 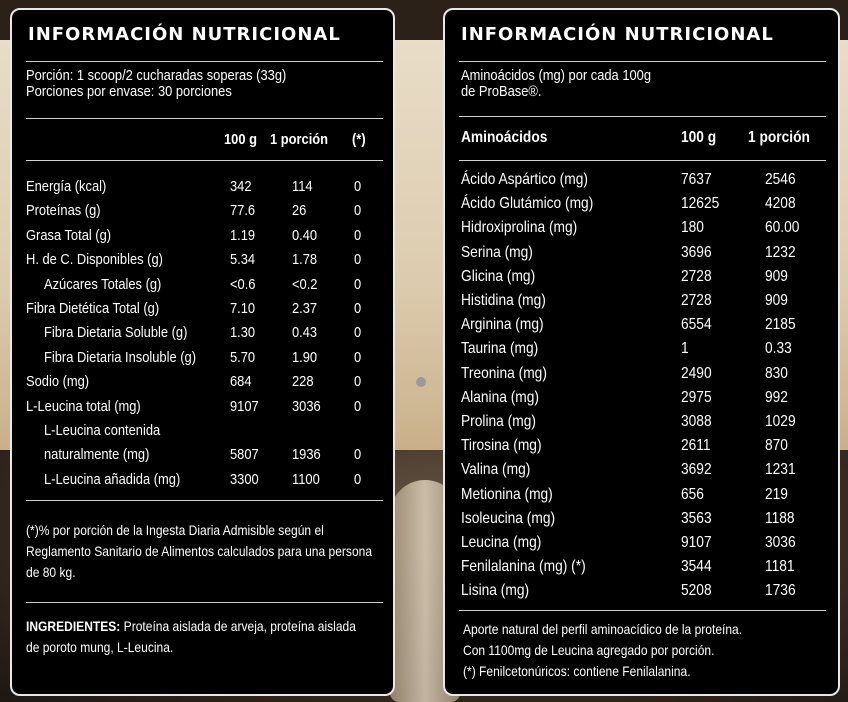 I want to click on nutrient-name: naturalmente (mg), so click(x=97, y=455).